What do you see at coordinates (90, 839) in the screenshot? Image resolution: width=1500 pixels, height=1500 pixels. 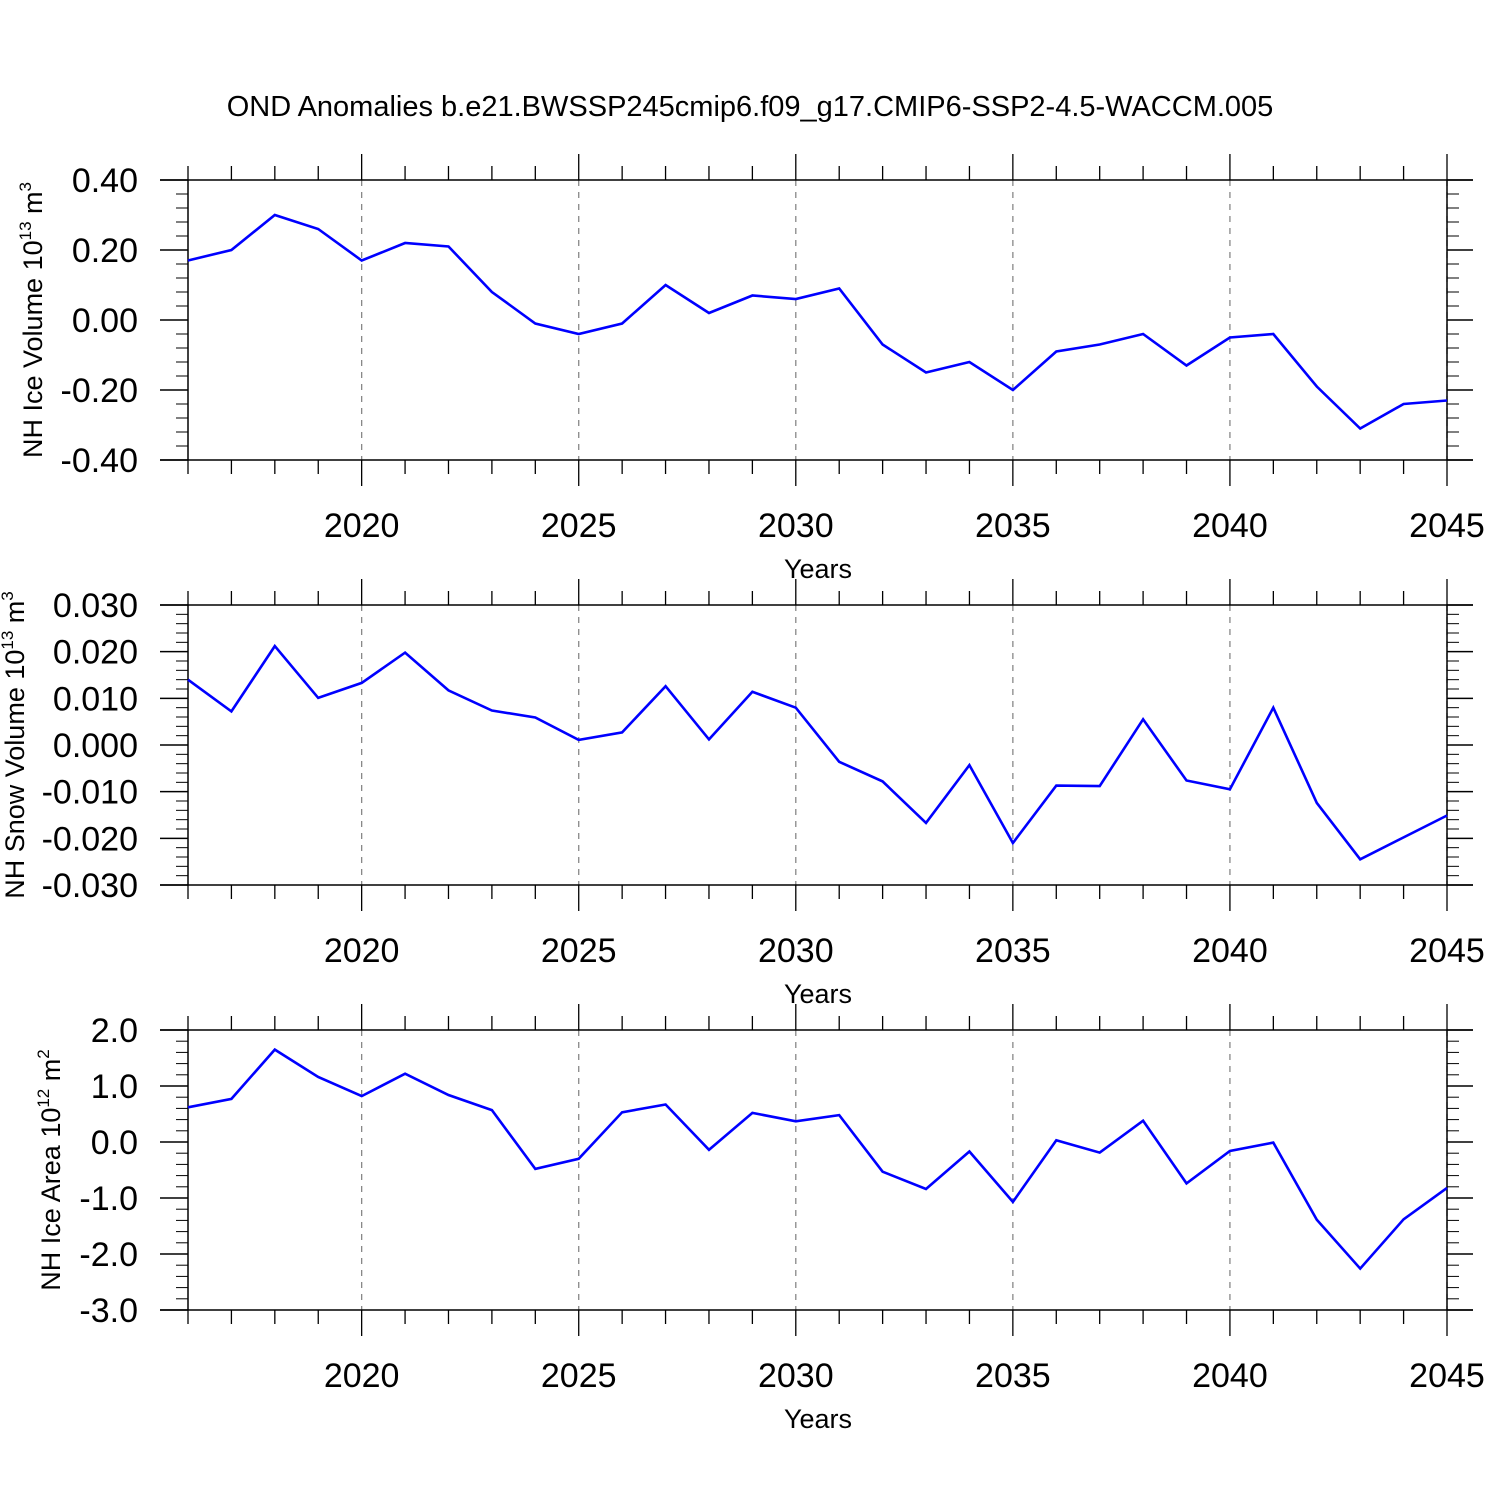 I see `ytick-label: -0.020` at bounding box center [90, 839].